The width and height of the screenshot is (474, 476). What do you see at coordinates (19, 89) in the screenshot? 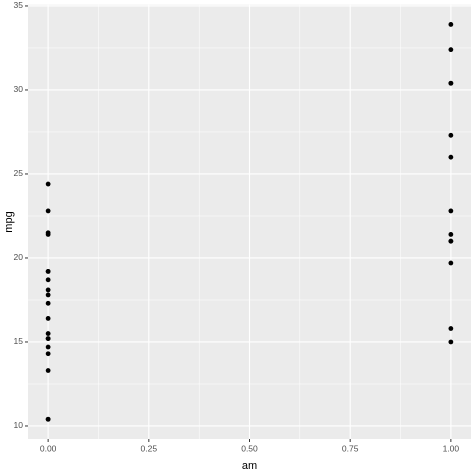
I see `y-tick-label: 30` at bounding box center [19, 89].